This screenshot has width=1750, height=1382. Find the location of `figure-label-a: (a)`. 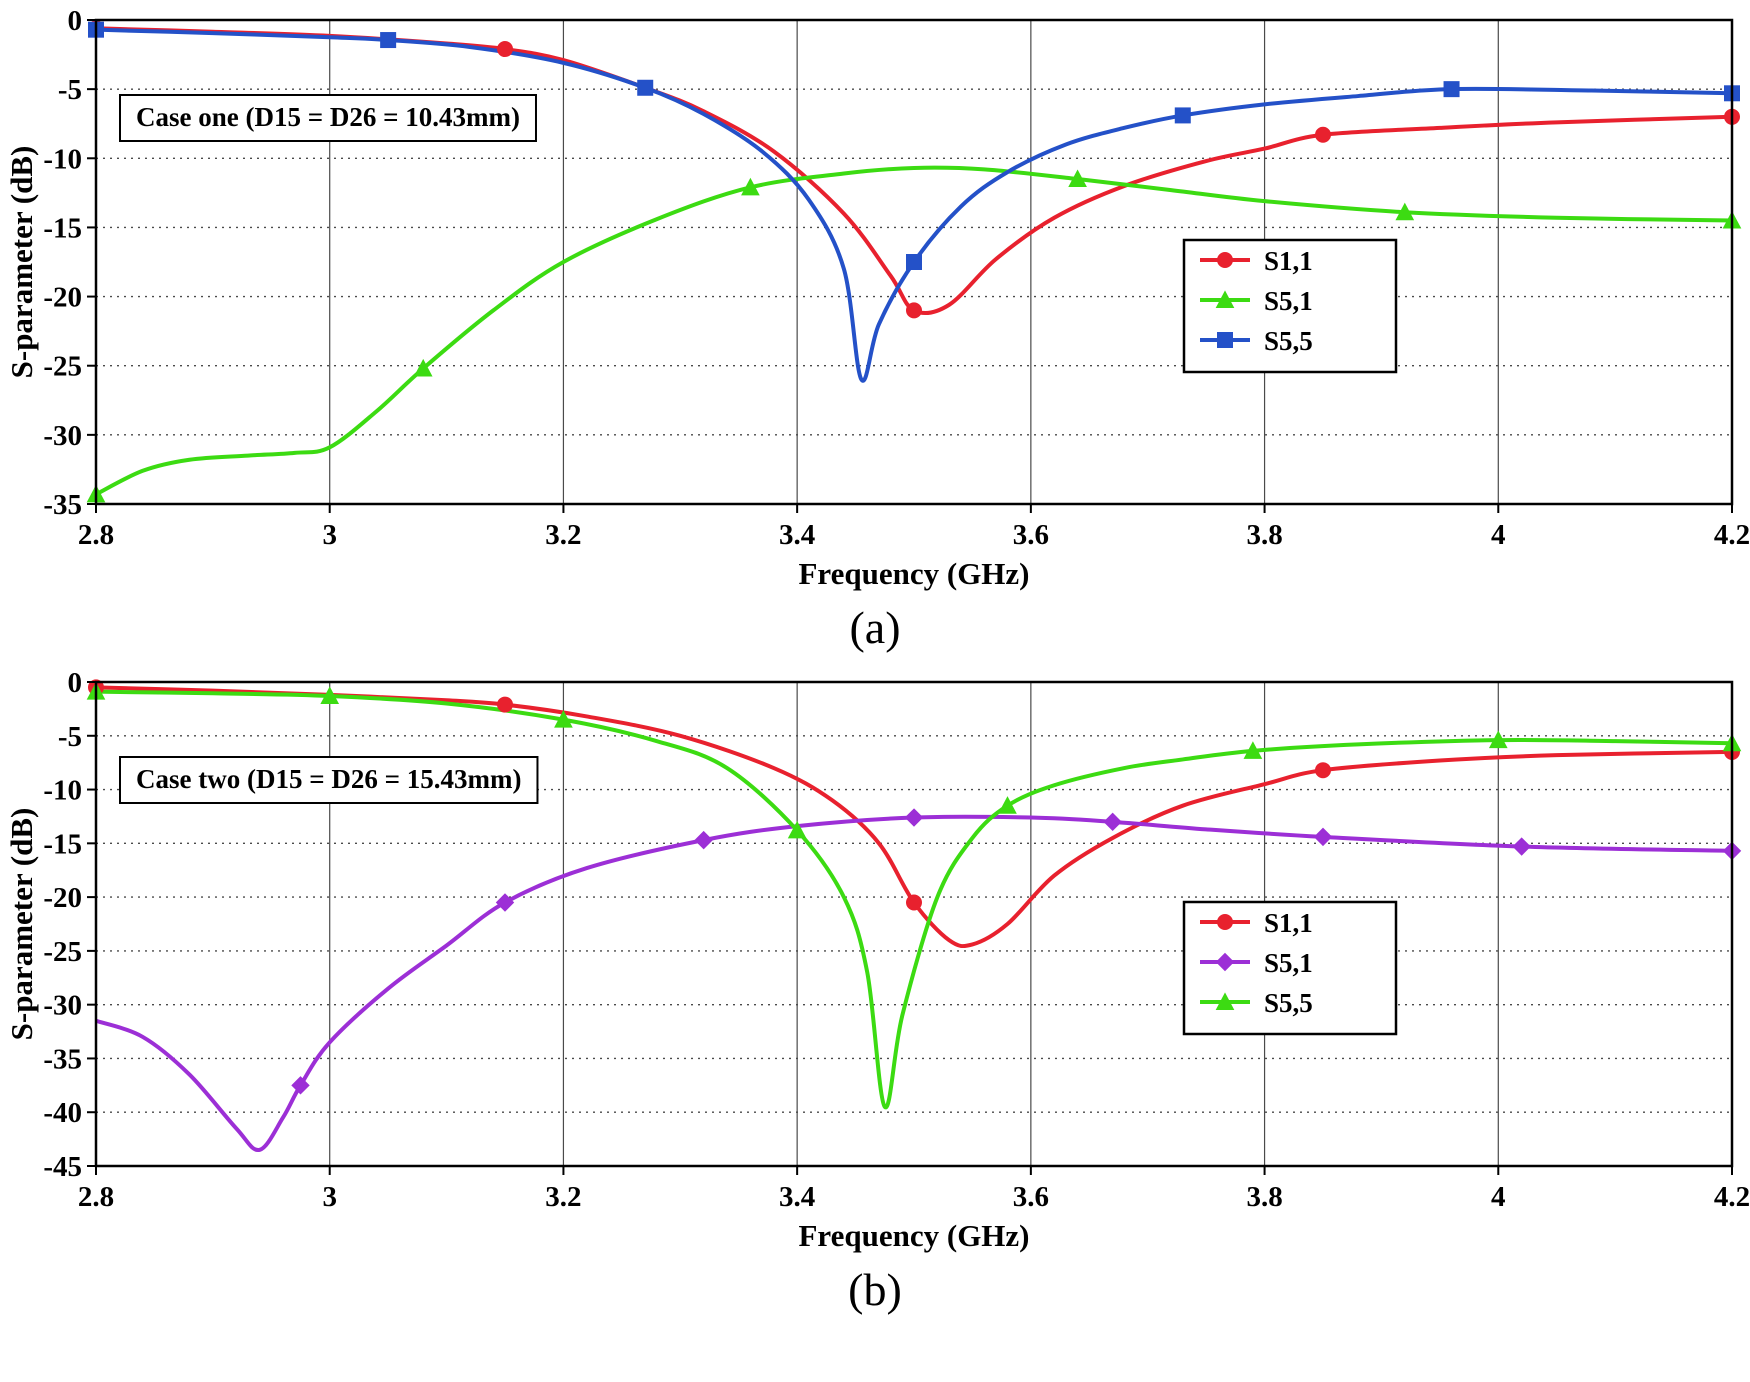

figure-label-a: (a) is located at coordinates (875, 627).